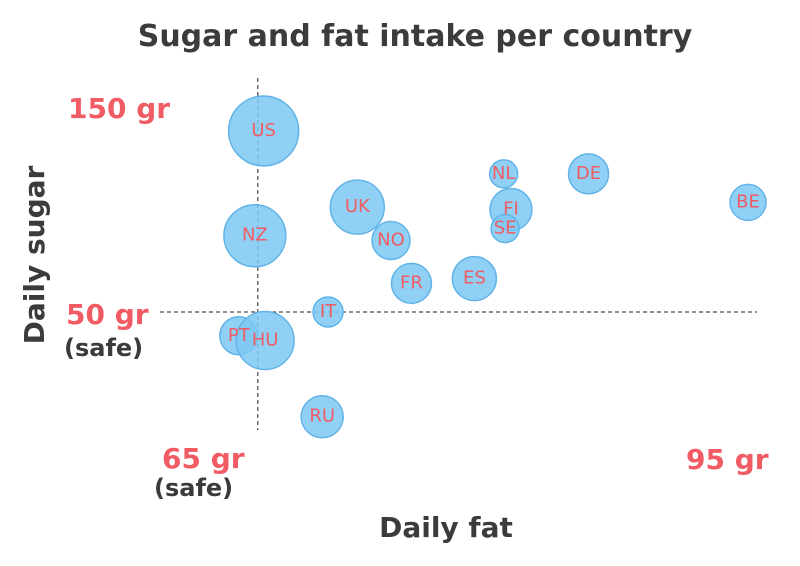 This screenshot has width=800, height=566. What do you see at coordinates (107, 314) in the screenshot?
I see `y-safe-annotation: 50 gr` at bounding box center [107, 314].